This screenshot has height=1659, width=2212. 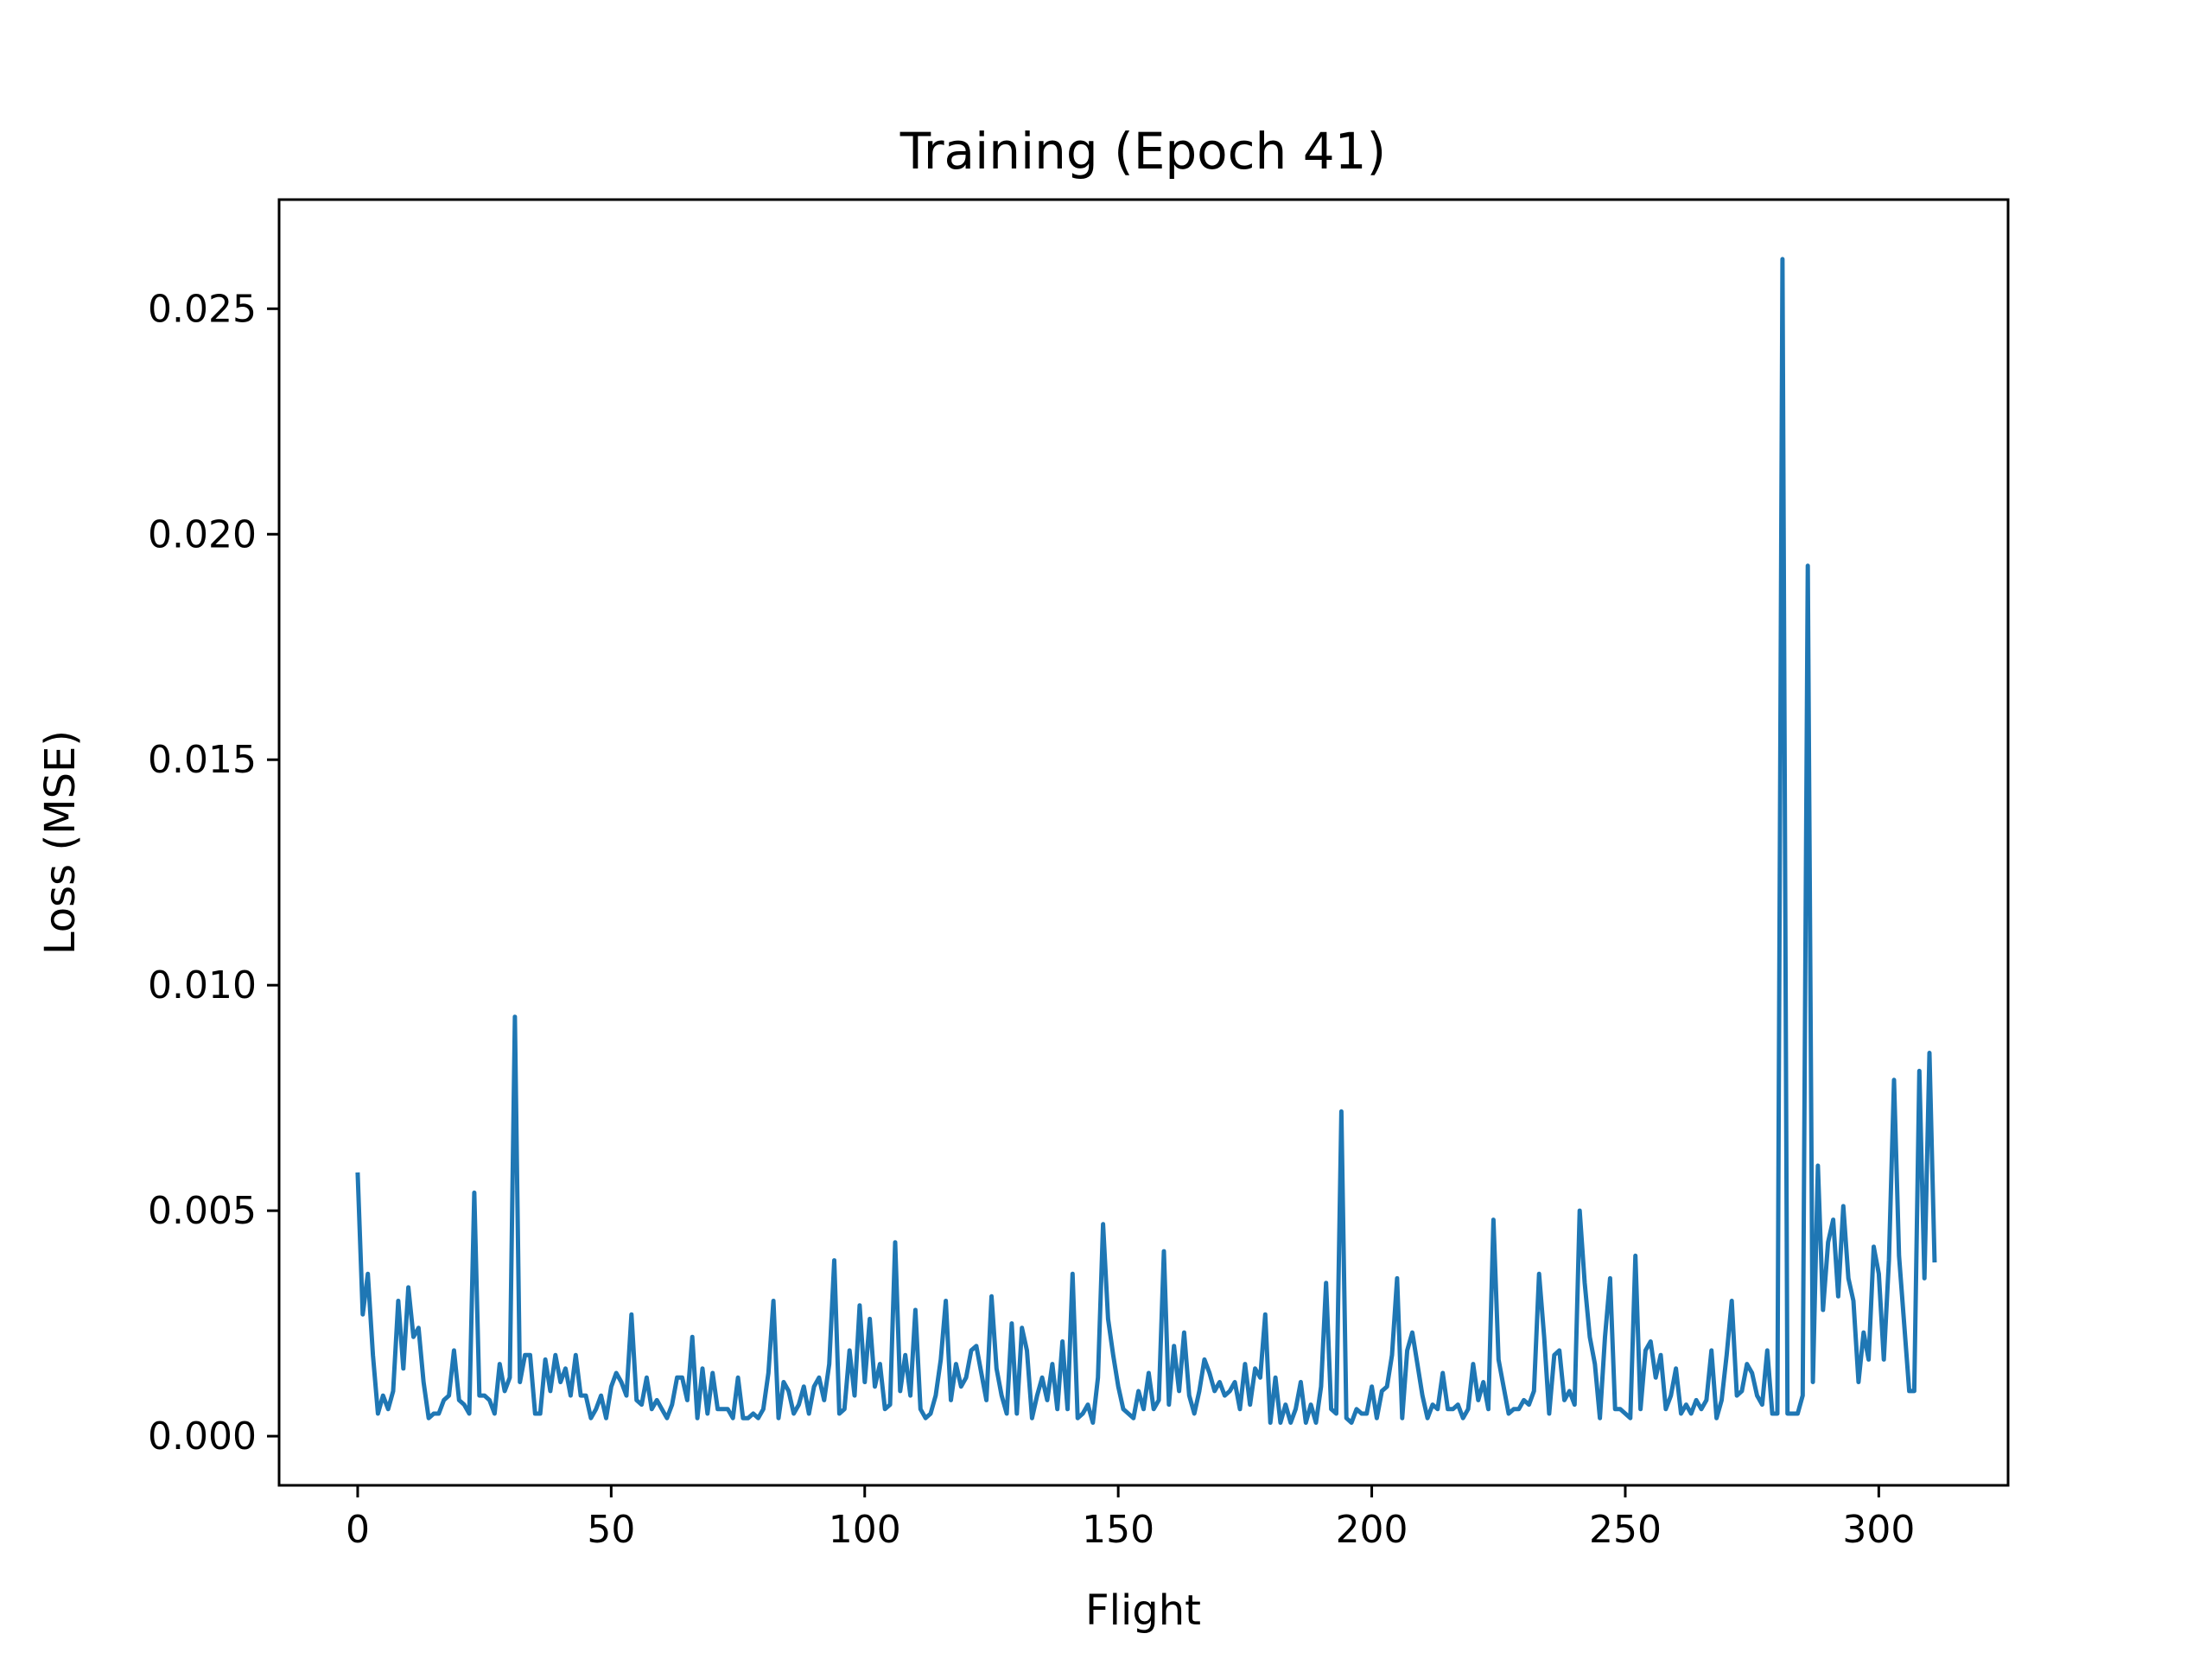 What do you see at coordinates (358, 1530) in the screenshot?
I see `x-tick-label: 0` at bounding box center [358, 1530].